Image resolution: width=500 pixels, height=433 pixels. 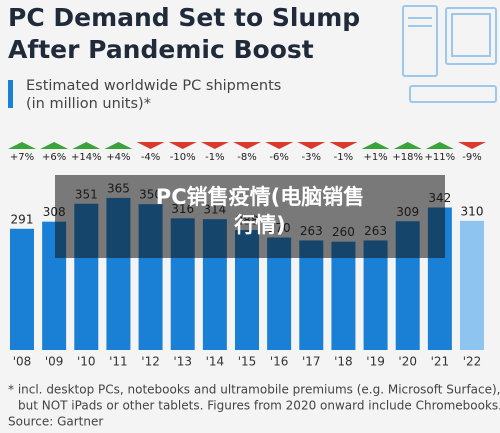 I want to click on subtitle: (in million units)*, so click(x=88, y=104).